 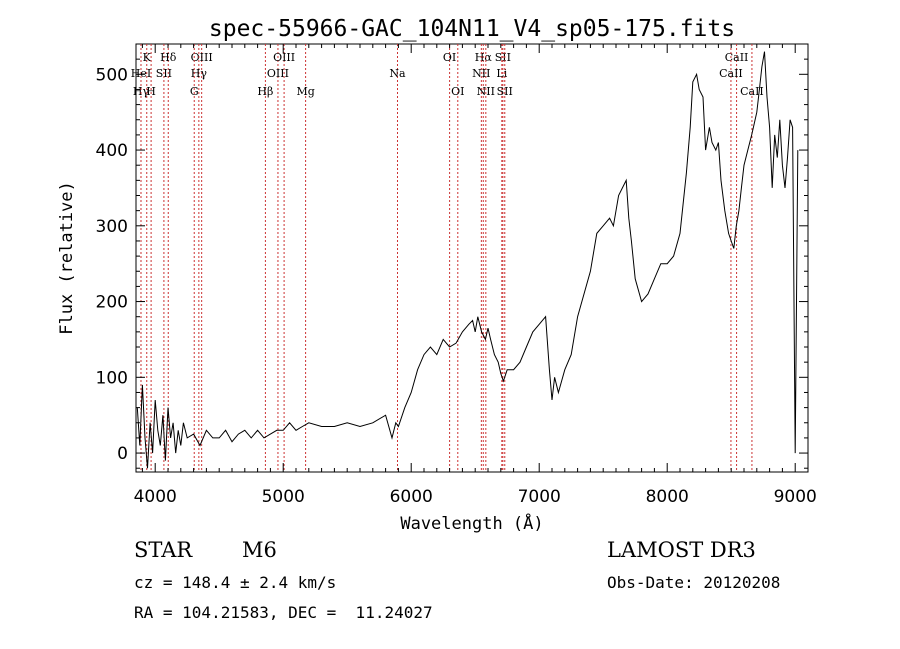 I want to click on marker-label-13: Na, so click(x=397, y=73).